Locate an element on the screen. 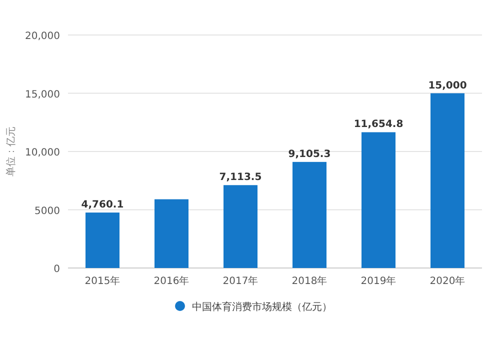 This screenshot has width=500, height=362. y-axis-title: 单位：亿元 is located at coordinates (11, 151).